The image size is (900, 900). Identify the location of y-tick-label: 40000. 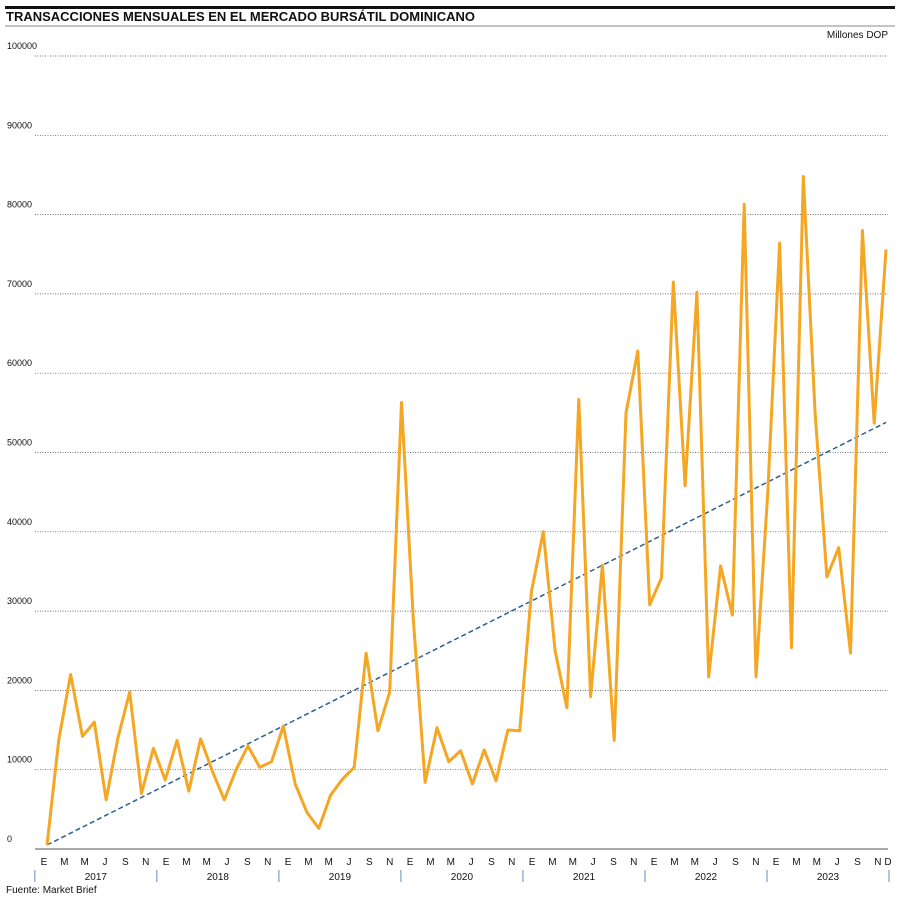
(19, 522).